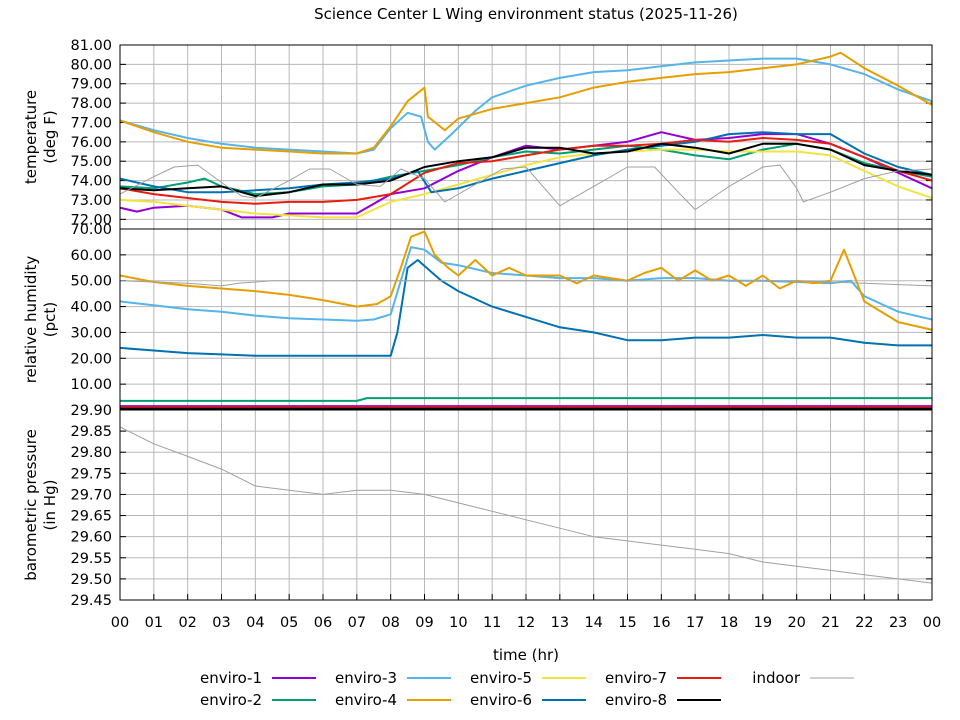  Describe the element at coordinates (91, 432) in the screenshot. I see `y-tick-label: 29.85` at that location.